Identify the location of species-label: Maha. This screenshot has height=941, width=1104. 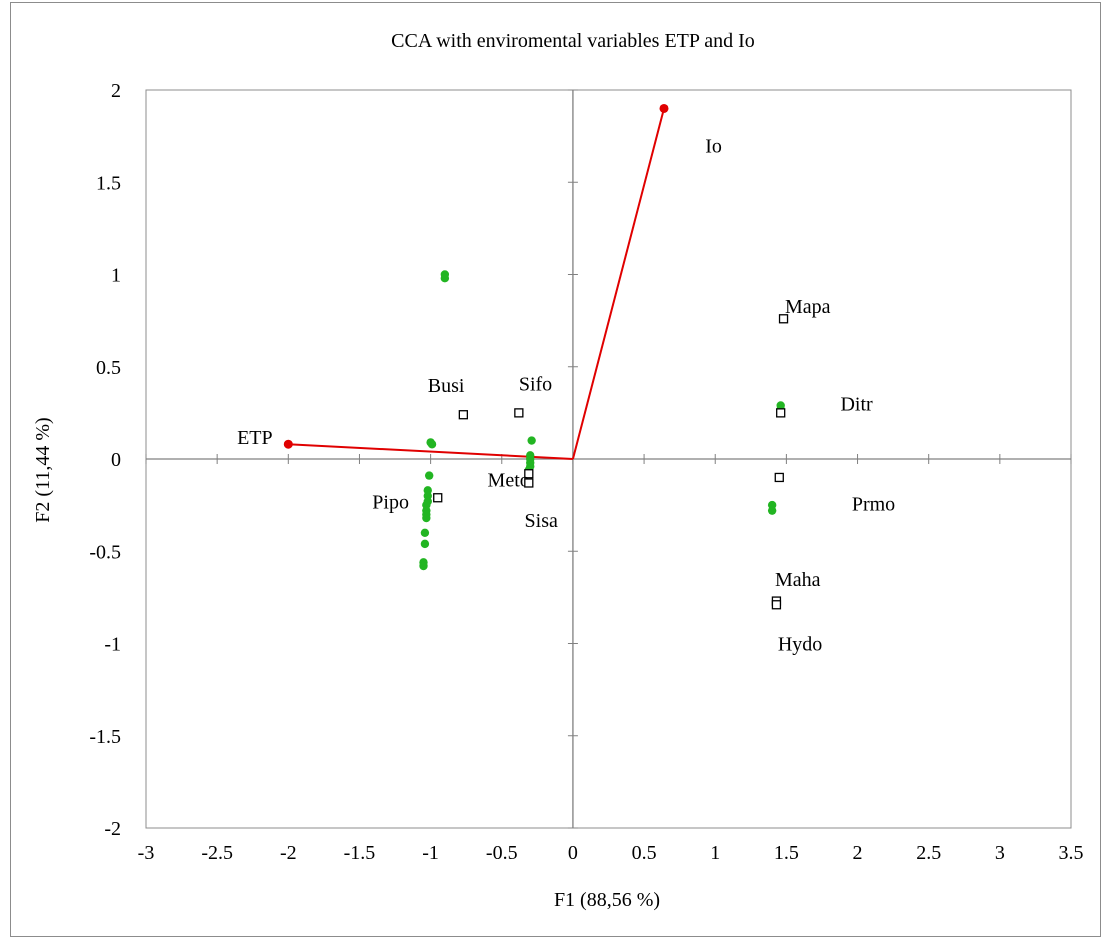
(798, 580).